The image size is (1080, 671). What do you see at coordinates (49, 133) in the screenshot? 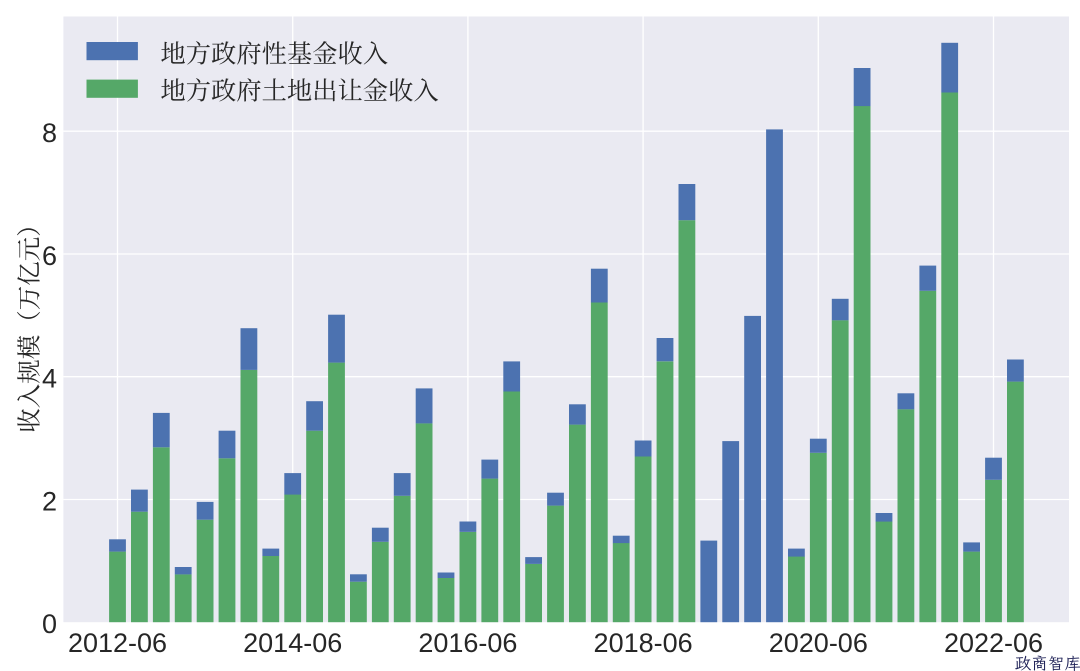
I see `svg-text: 8` at bounding box center [49, 133].